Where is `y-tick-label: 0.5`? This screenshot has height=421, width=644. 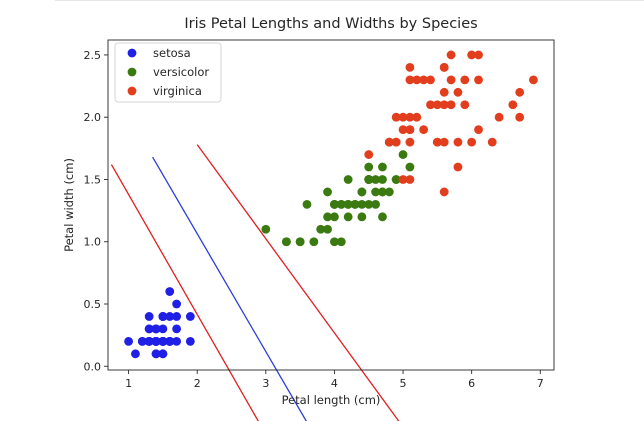
y-tick-label: 0.5 is located at coordinates (93, 304).